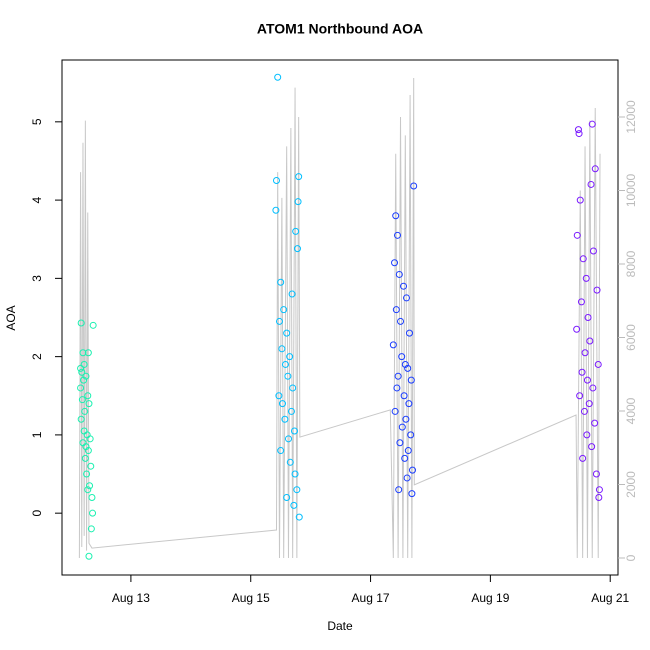 Image resolution: width=650 pixels, height=650 pixels. I want to click on x-tick-label: Aug 17, so click(371, 598).